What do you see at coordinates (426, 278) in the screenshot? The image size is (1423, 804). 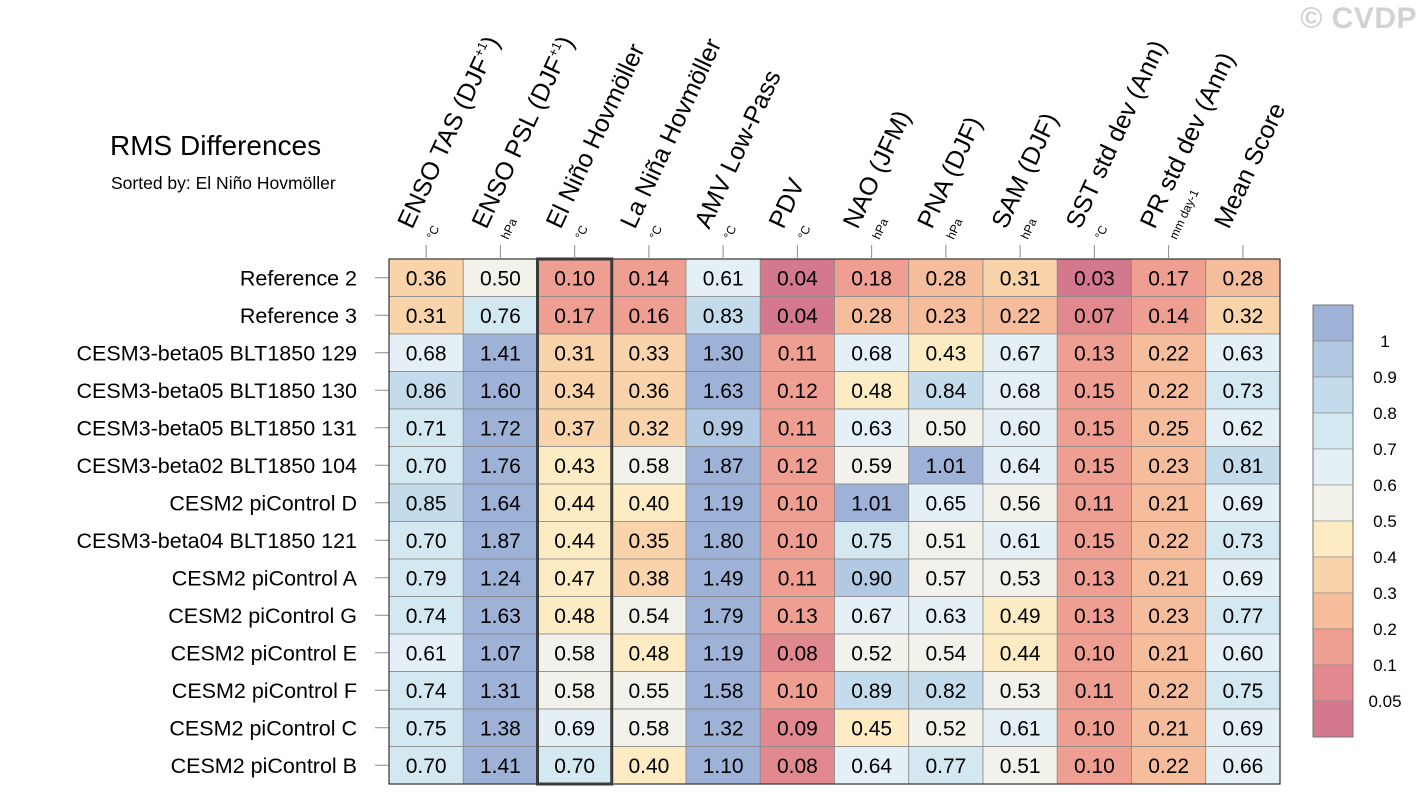 I see `cell-value-label: 0.36` at bounding box center [426, 278].